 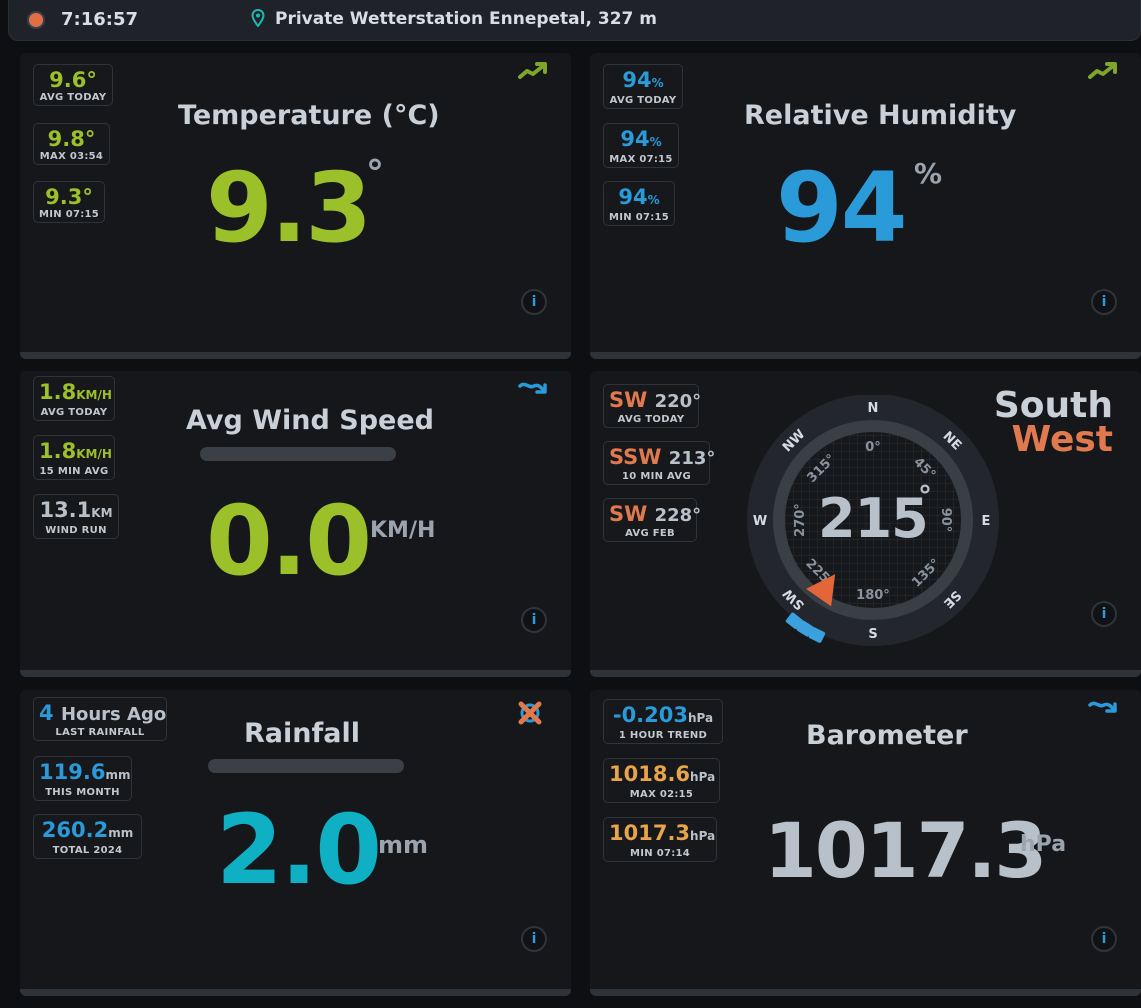 I want to click on location-pin-icon, so click(x=258, y=18).